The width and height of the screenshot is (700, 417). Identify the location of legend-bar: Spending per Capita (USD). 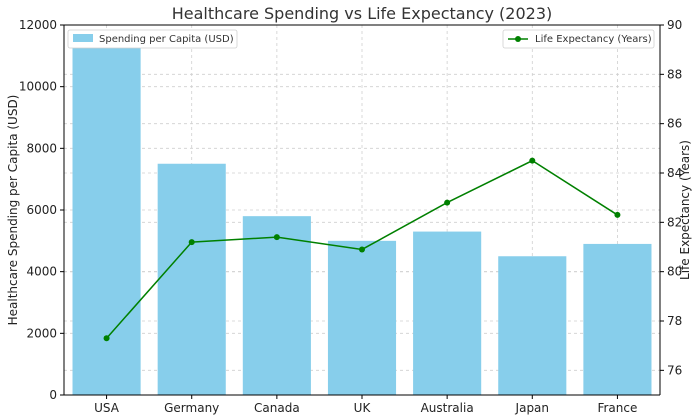
(152, 39).